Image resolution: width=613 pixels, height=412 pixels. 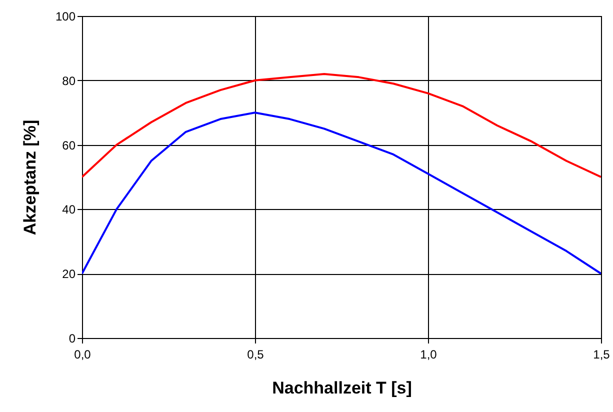 I want to click on x-tick-label: 1,0, so click(x=429, y=355).